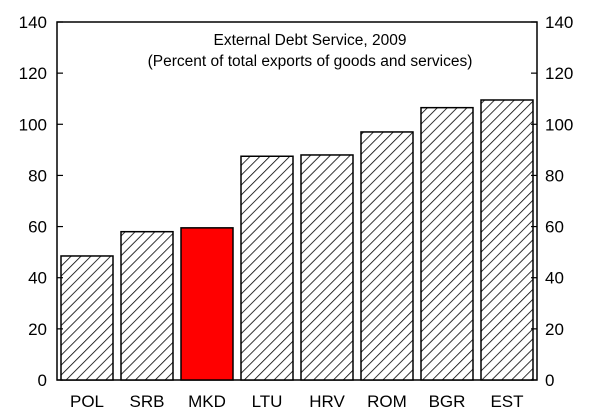  What do you see at coordinates (42, 380) in the screenshot?
I see `y-tick-label-left: 0` at bounding box center [42, 380].